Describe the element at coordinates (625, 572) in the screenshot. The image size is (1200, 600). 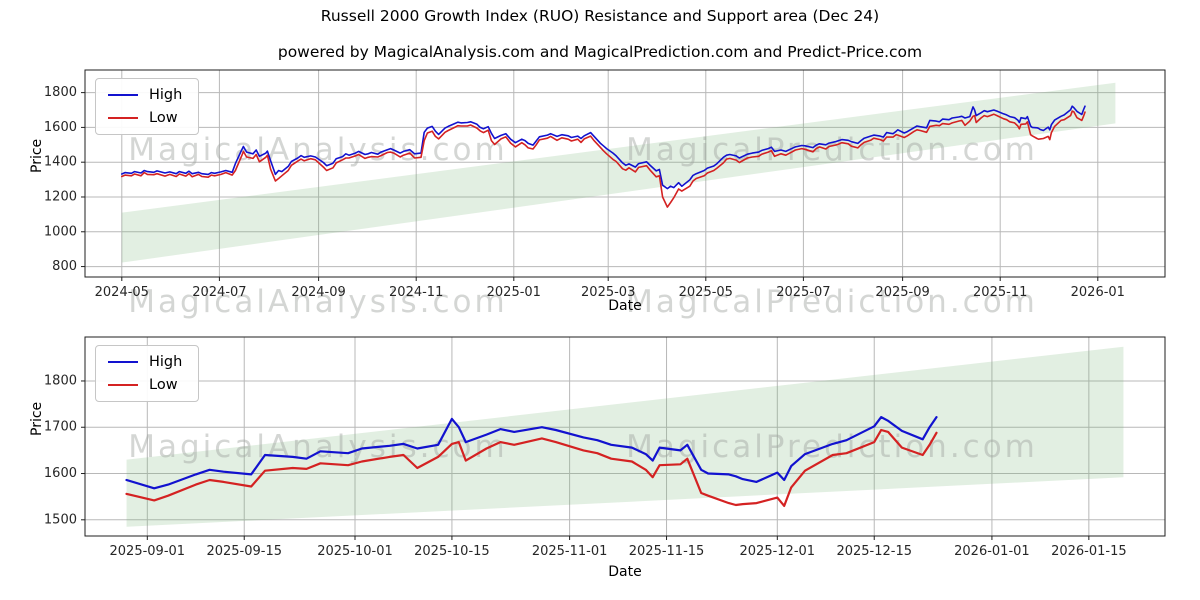
I see `x-axis-label-bottom: Date` at that location.